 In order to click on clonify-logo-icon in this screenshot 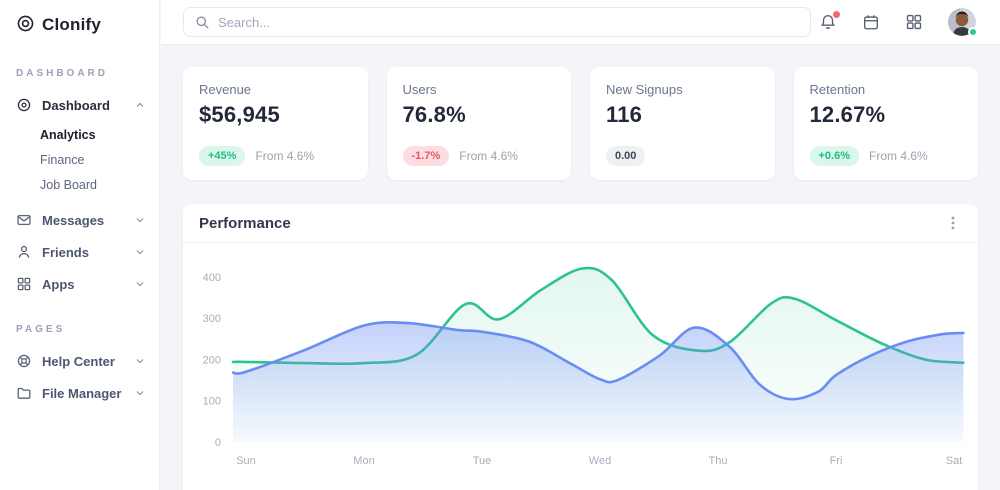, I will do `click(25, 25)`.